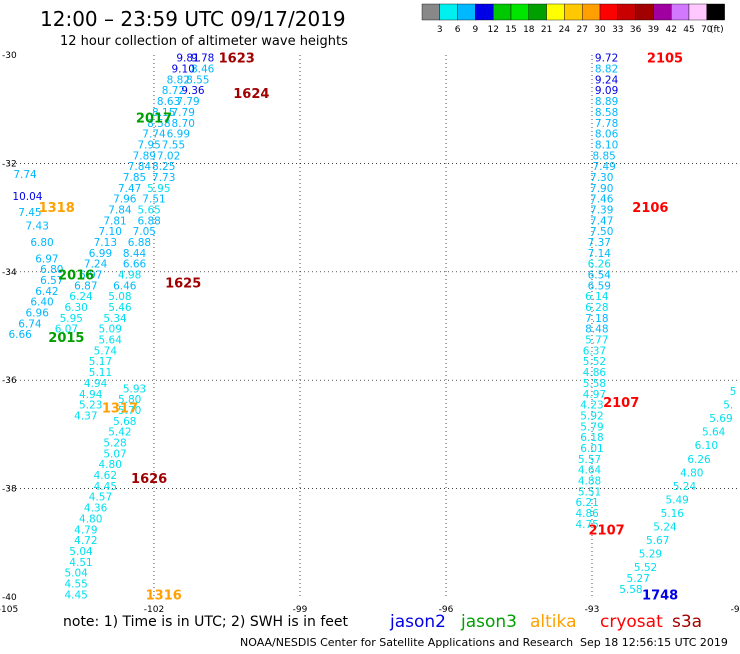  What do you see at coordinates (75, 308) in the screenshot?
I see `data-value: 6.30` at bounding box center [75, 308].